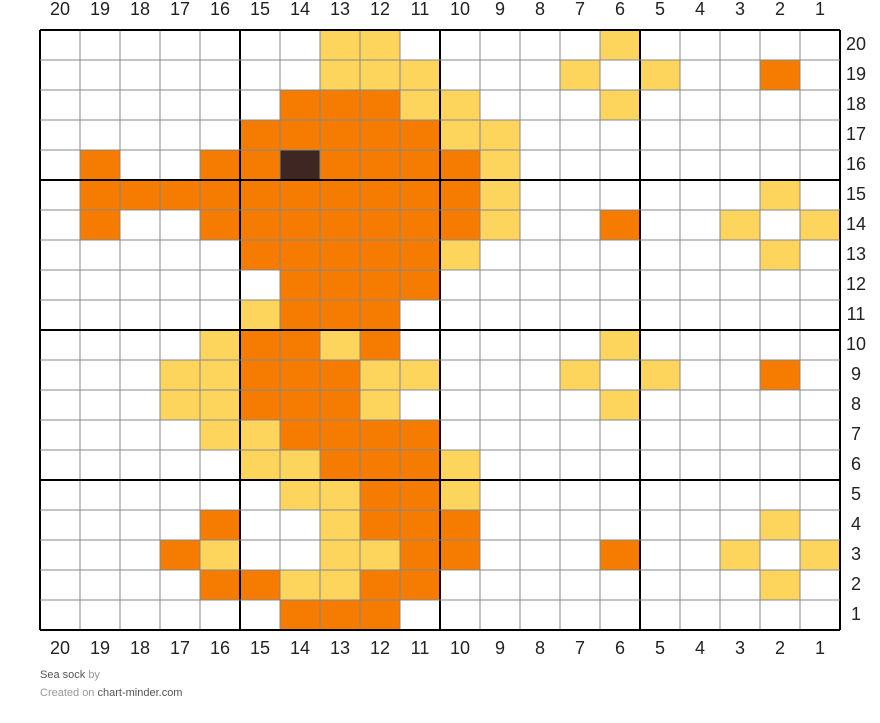 The width and height of the screenshot is (880, 723). Describe the element at coordinates (856, 134) in the screenshot. I see `row-label: 17` at that location.